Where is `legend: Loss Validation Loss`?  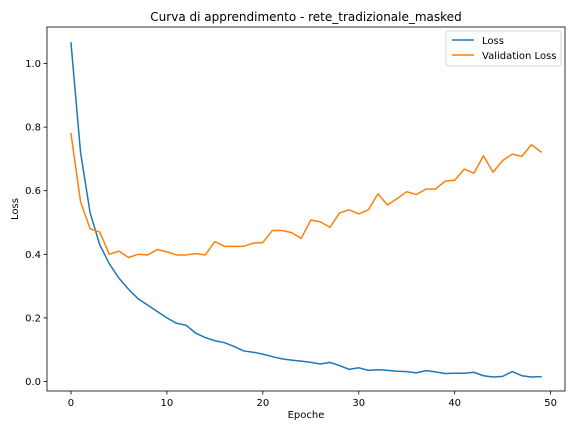
legend: Loss Validation Loss is located at coordinates (503, 48).